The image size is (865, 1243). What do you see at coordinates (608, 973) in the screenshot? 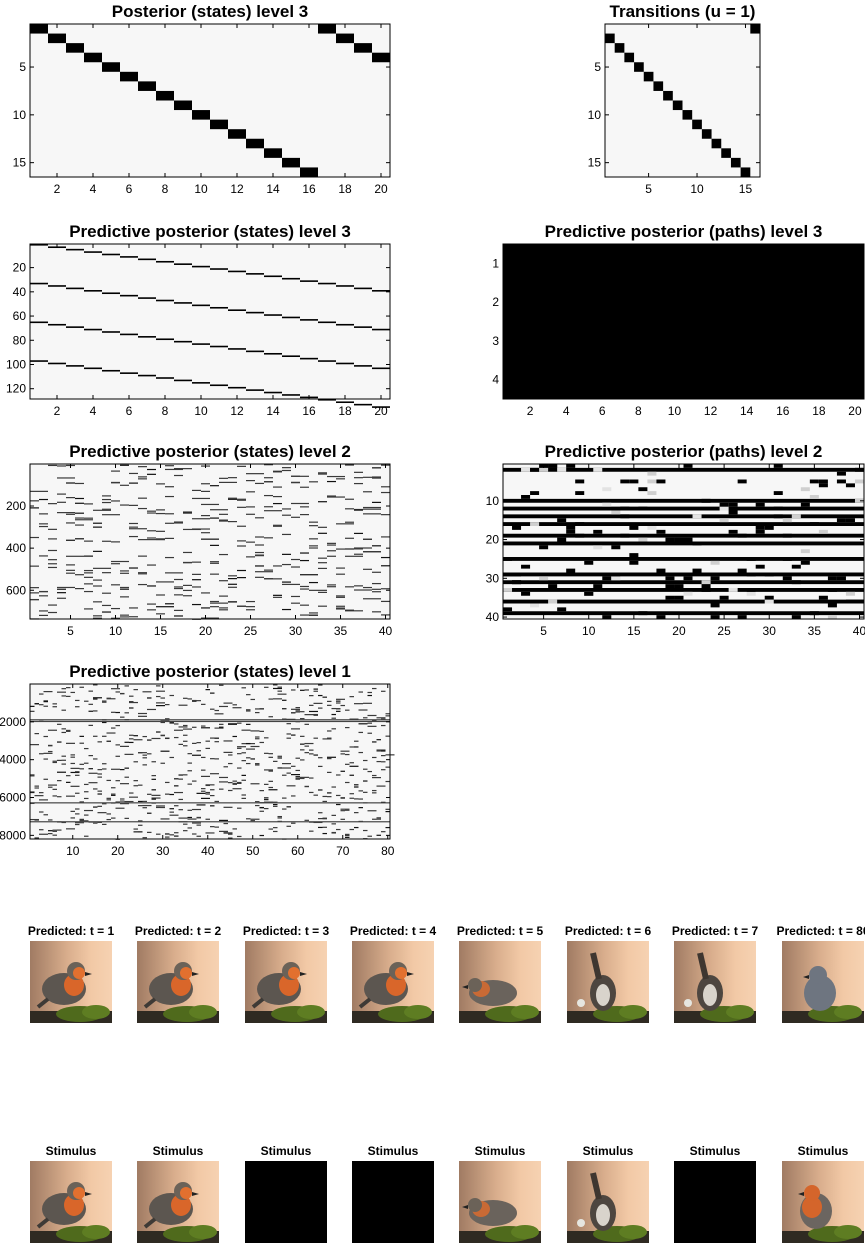
I see `predicted-frame-item: Predicted: t = 6` at bounding box center [608, 973].